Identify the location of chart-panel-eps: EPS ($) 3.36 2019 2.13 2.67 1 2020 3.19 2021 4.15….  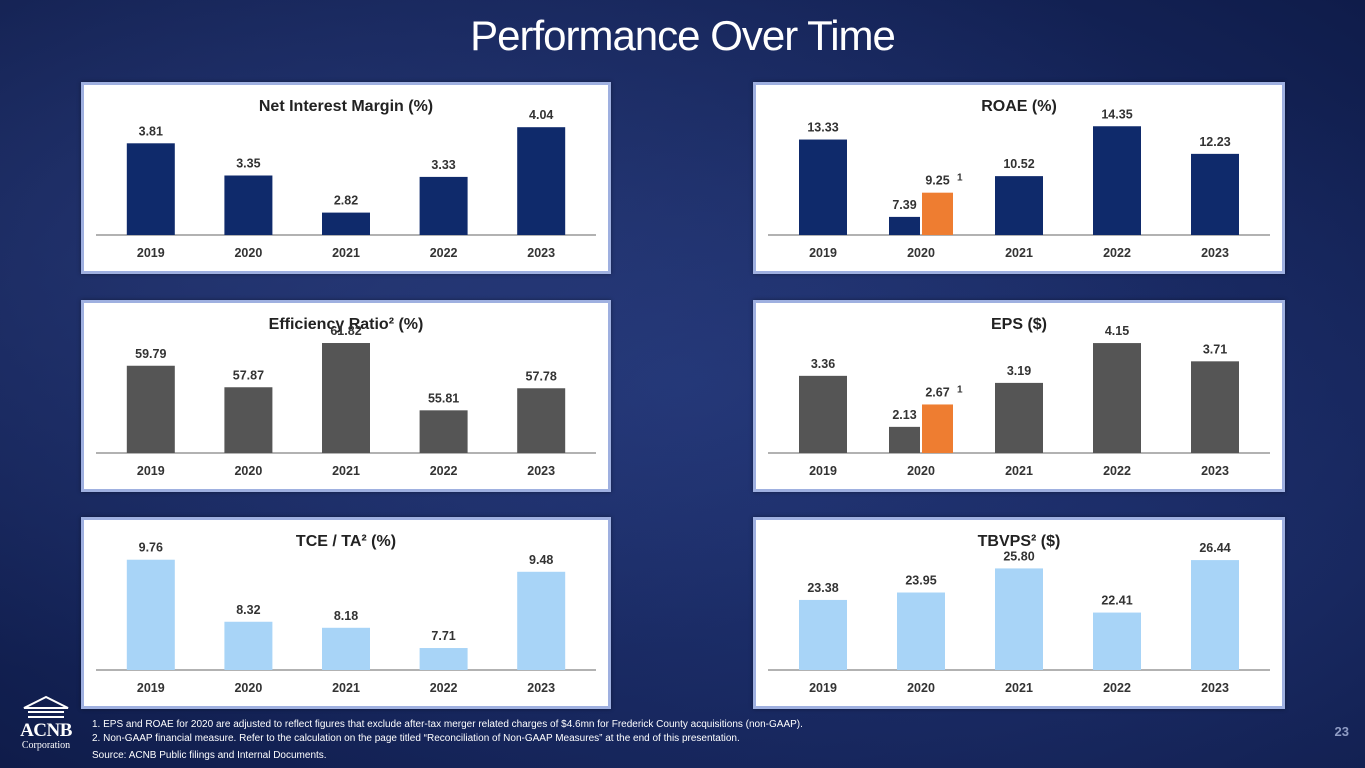
(1019, 396).